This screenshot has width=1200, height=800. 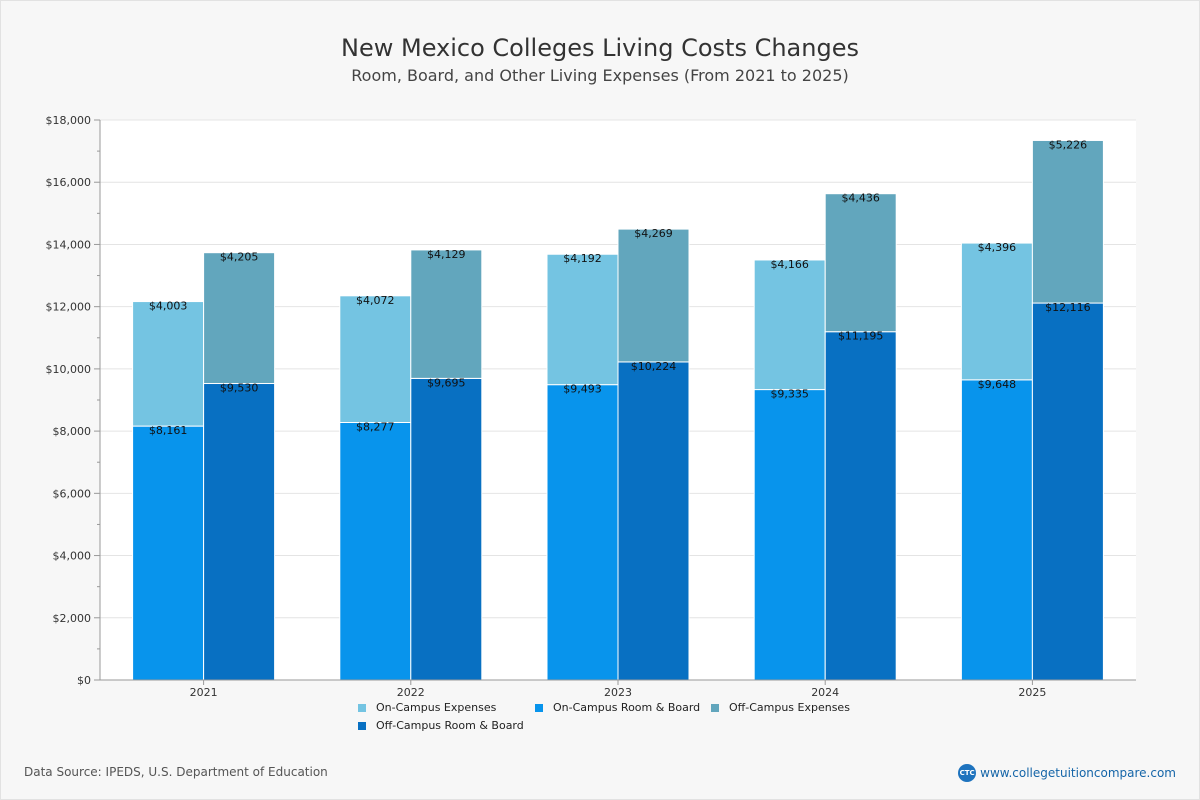 What do you see at coordinates (168, 430) in the screenshot?
I see `data-label: $8,161` at bounding box center [168, 430].